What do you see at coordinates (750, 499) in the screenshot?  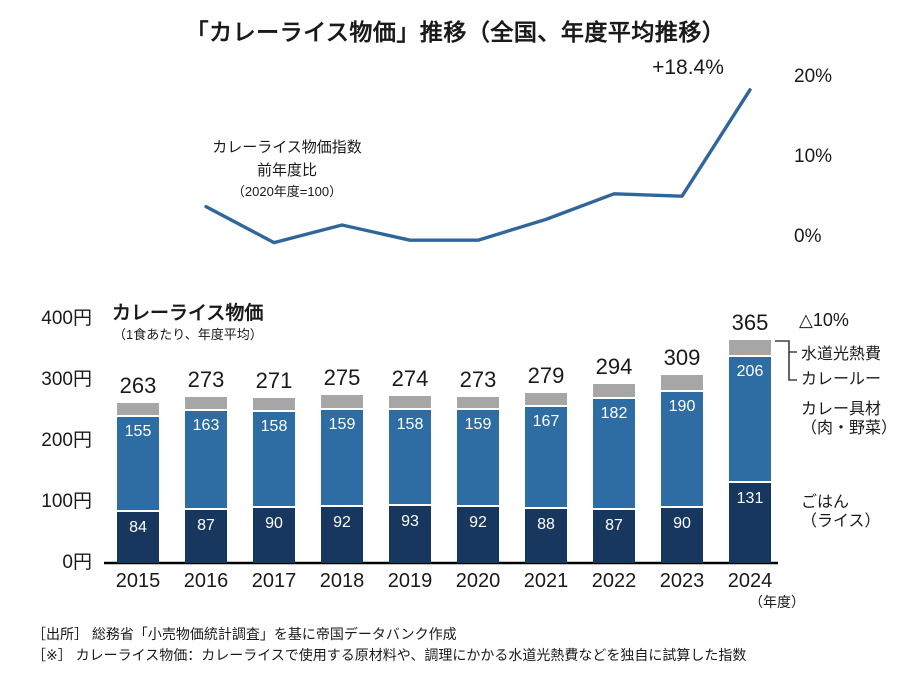 I see `bar-value-label: 131` at bounding box center [750, 499].